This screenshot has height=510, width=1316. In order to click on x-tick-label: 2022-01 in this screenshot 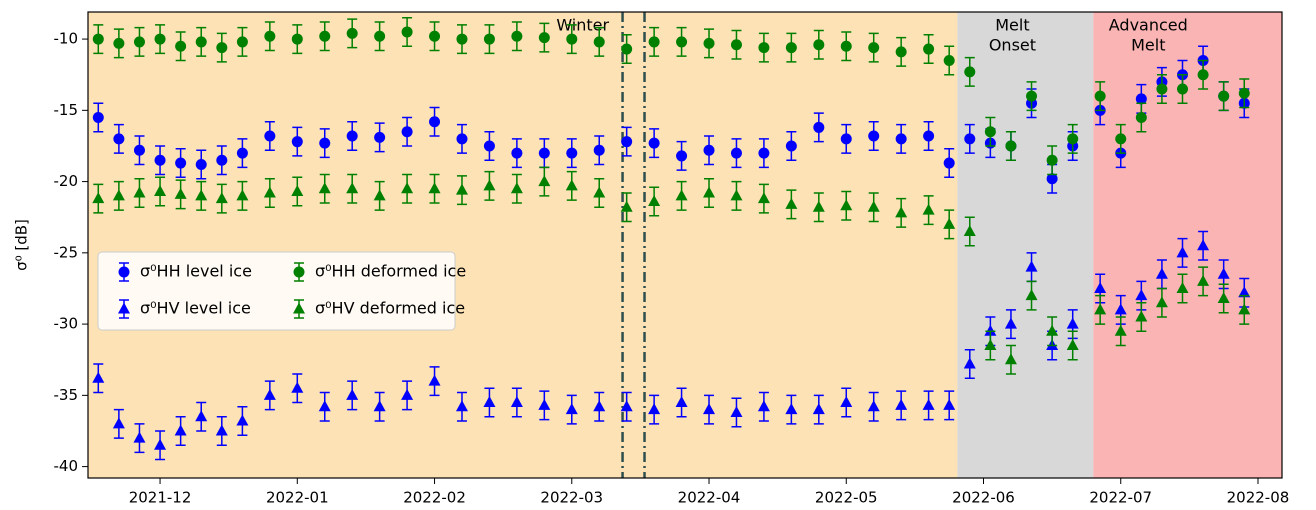, I will do `click(297, 498)`.